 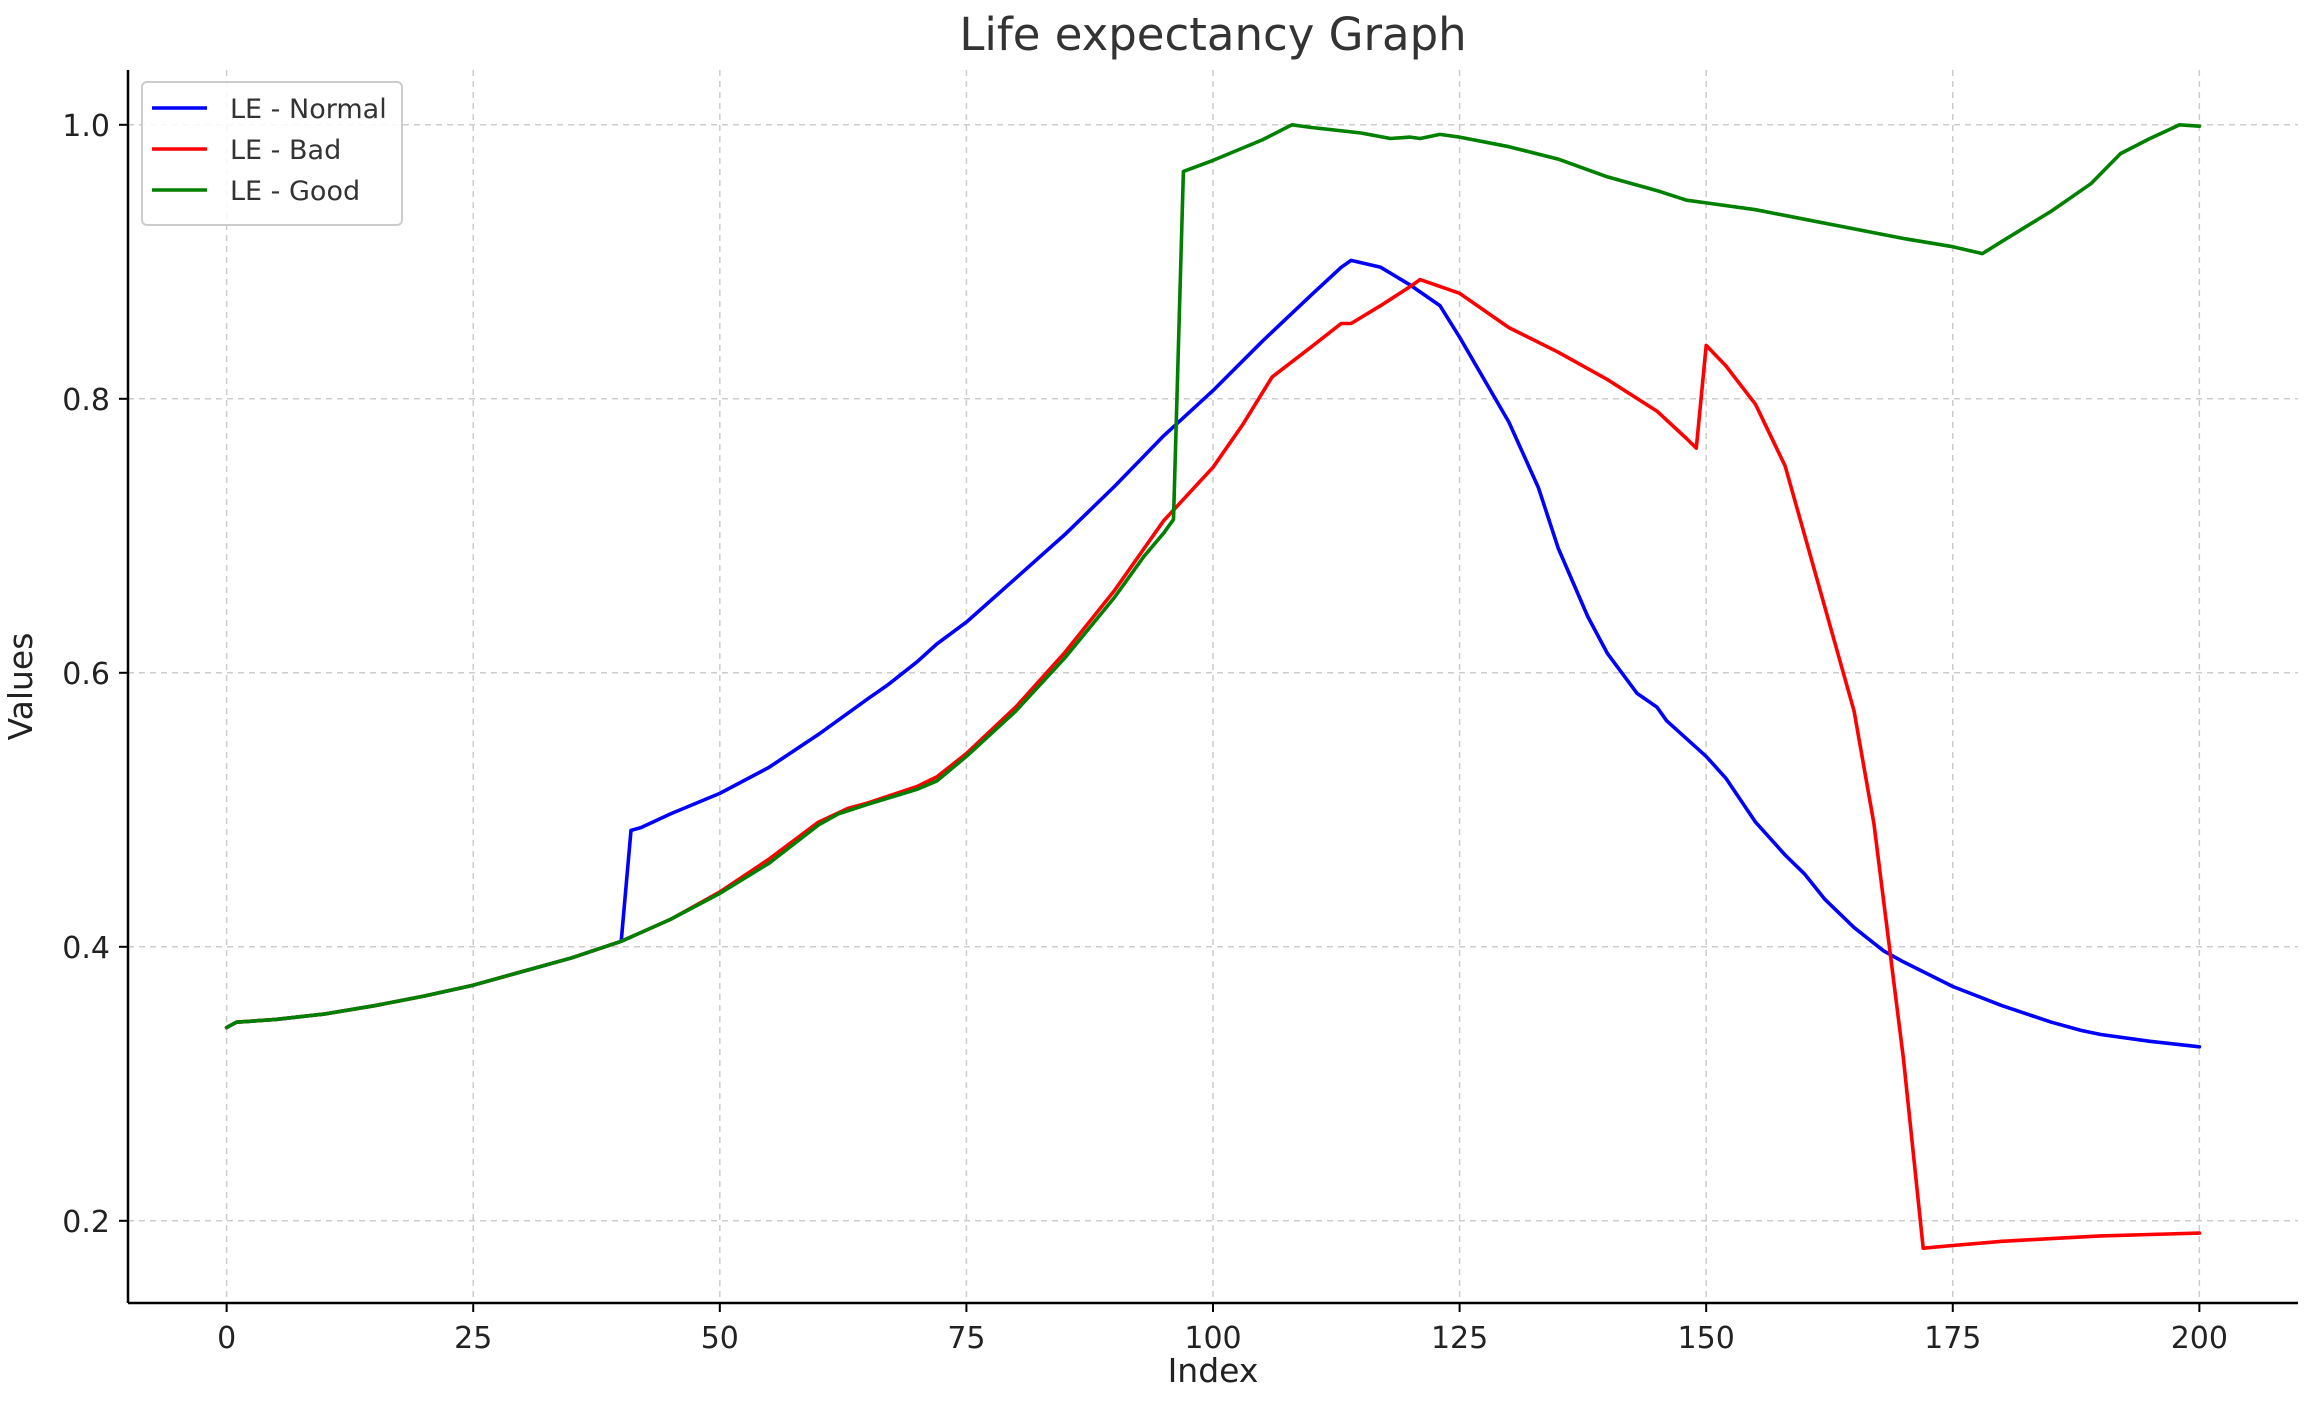 What do you see at coordinates (2199, 1338) in the screenshot?
I see `x-tick-label: 200` at bounding box center [2199, 1338].